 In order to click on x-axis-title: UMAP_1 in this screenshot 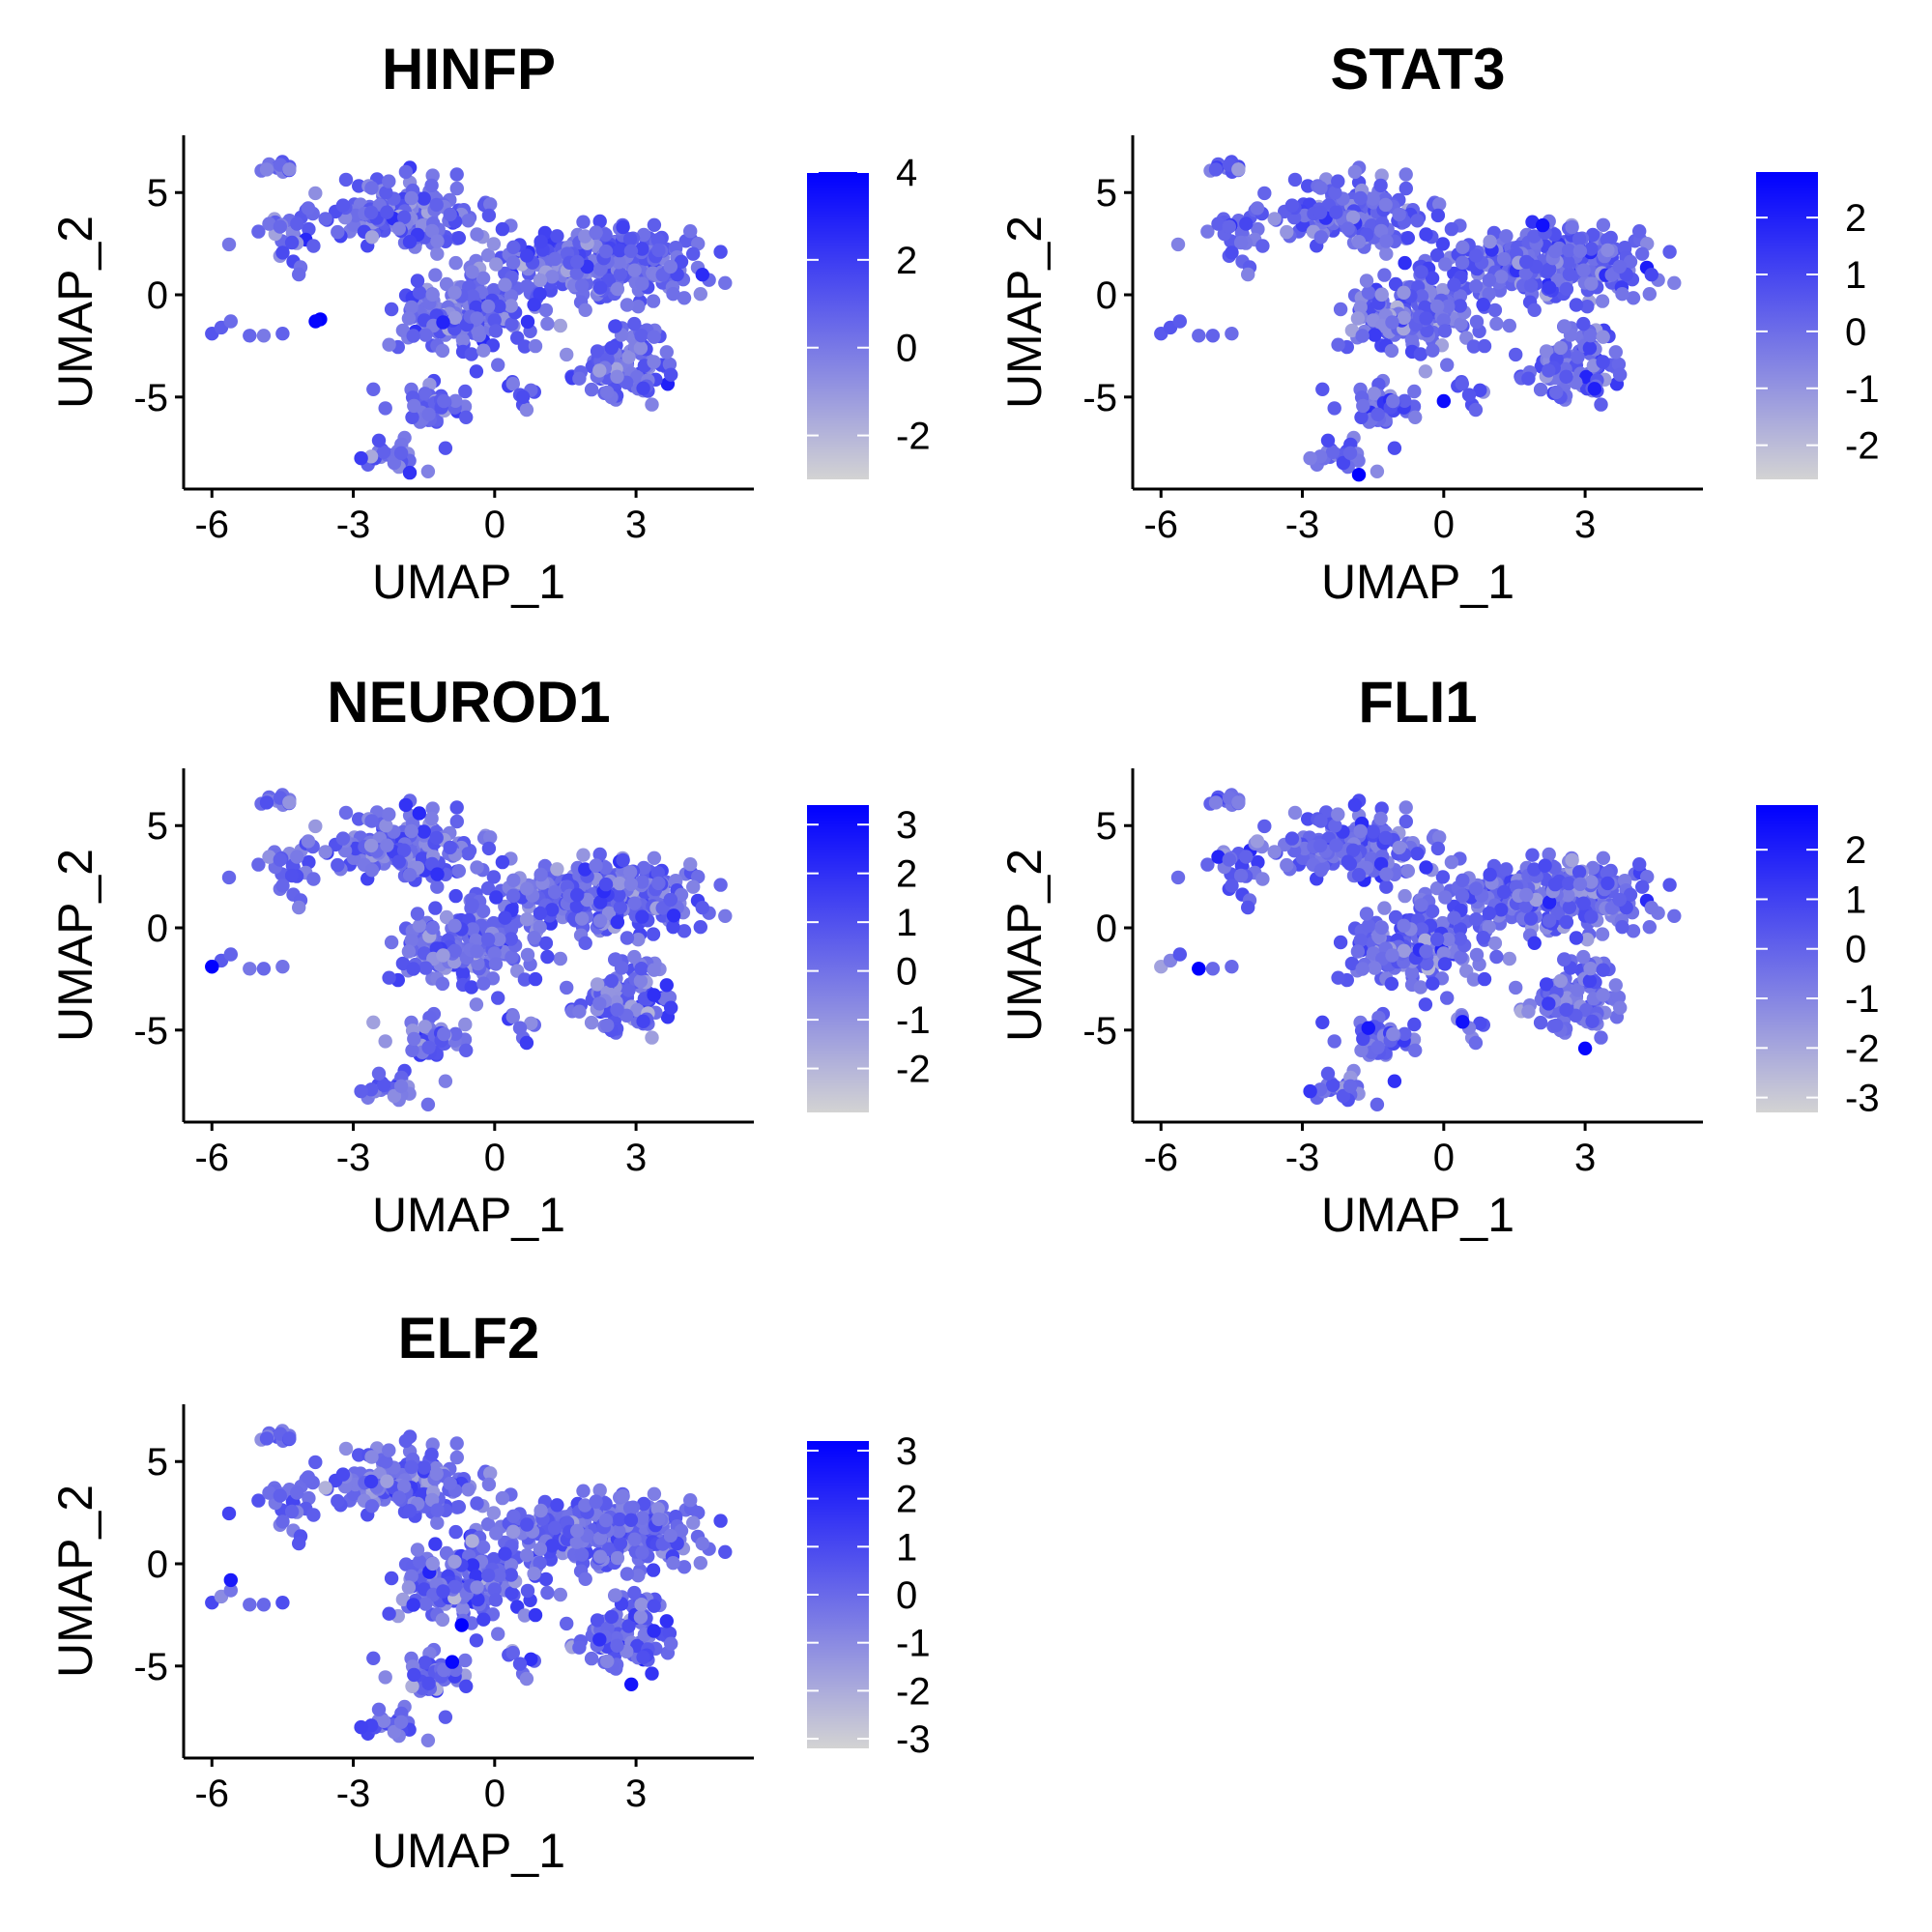, I will do `click(469, 1851)`.